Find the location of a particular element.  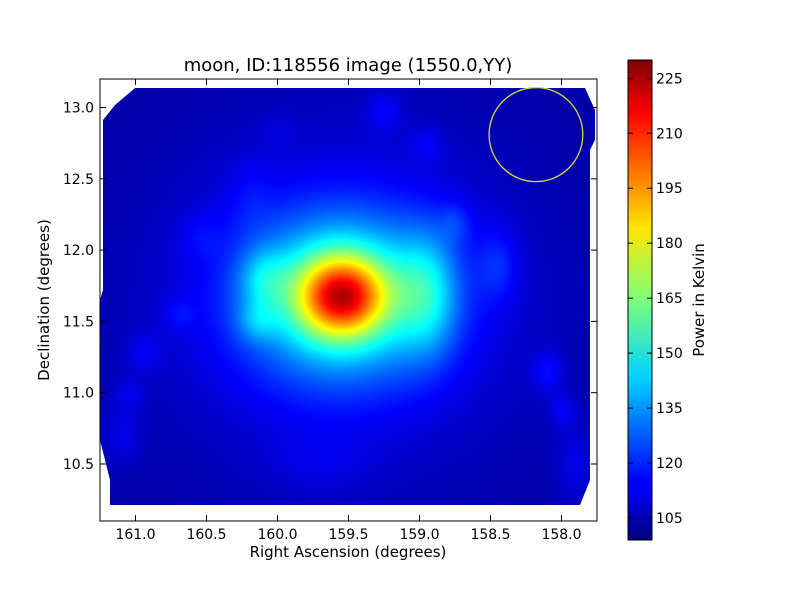

x-tick-label: 158.0 is located at coordinates (561, 535).